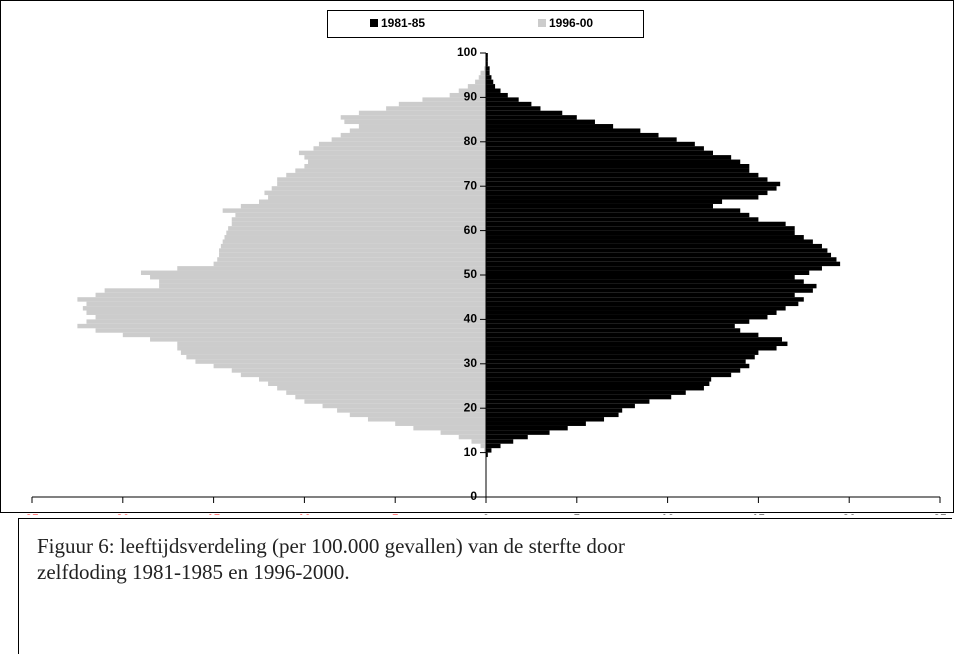 The width and height of the screenshot is (954, 655). Describe the element at coordinates (123, 513) in the screenshot. I see `x-tick-label: 20` at that location.